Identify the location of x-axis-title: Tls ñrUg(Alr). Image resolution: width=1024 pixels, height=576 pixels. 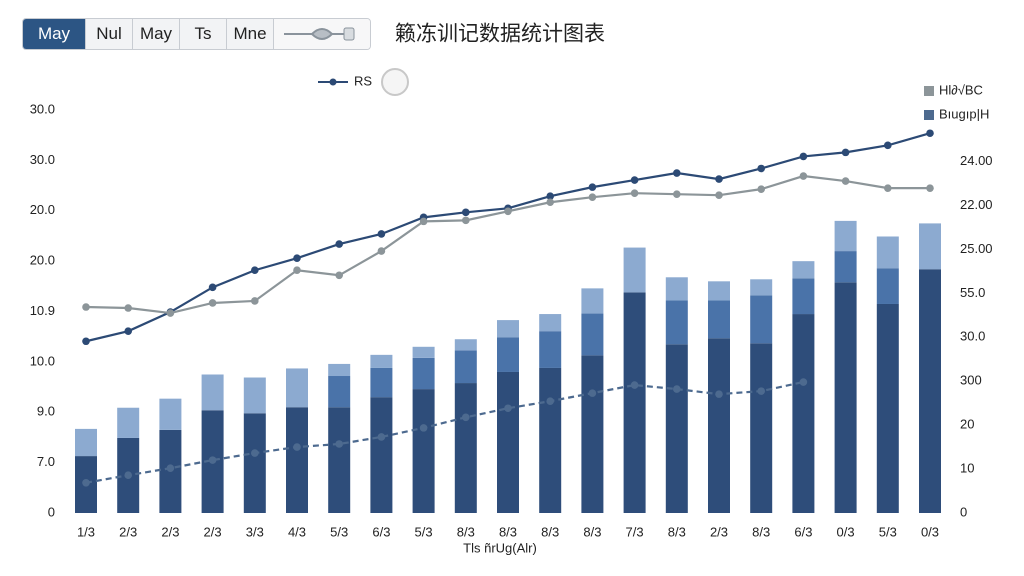
(500, 547).